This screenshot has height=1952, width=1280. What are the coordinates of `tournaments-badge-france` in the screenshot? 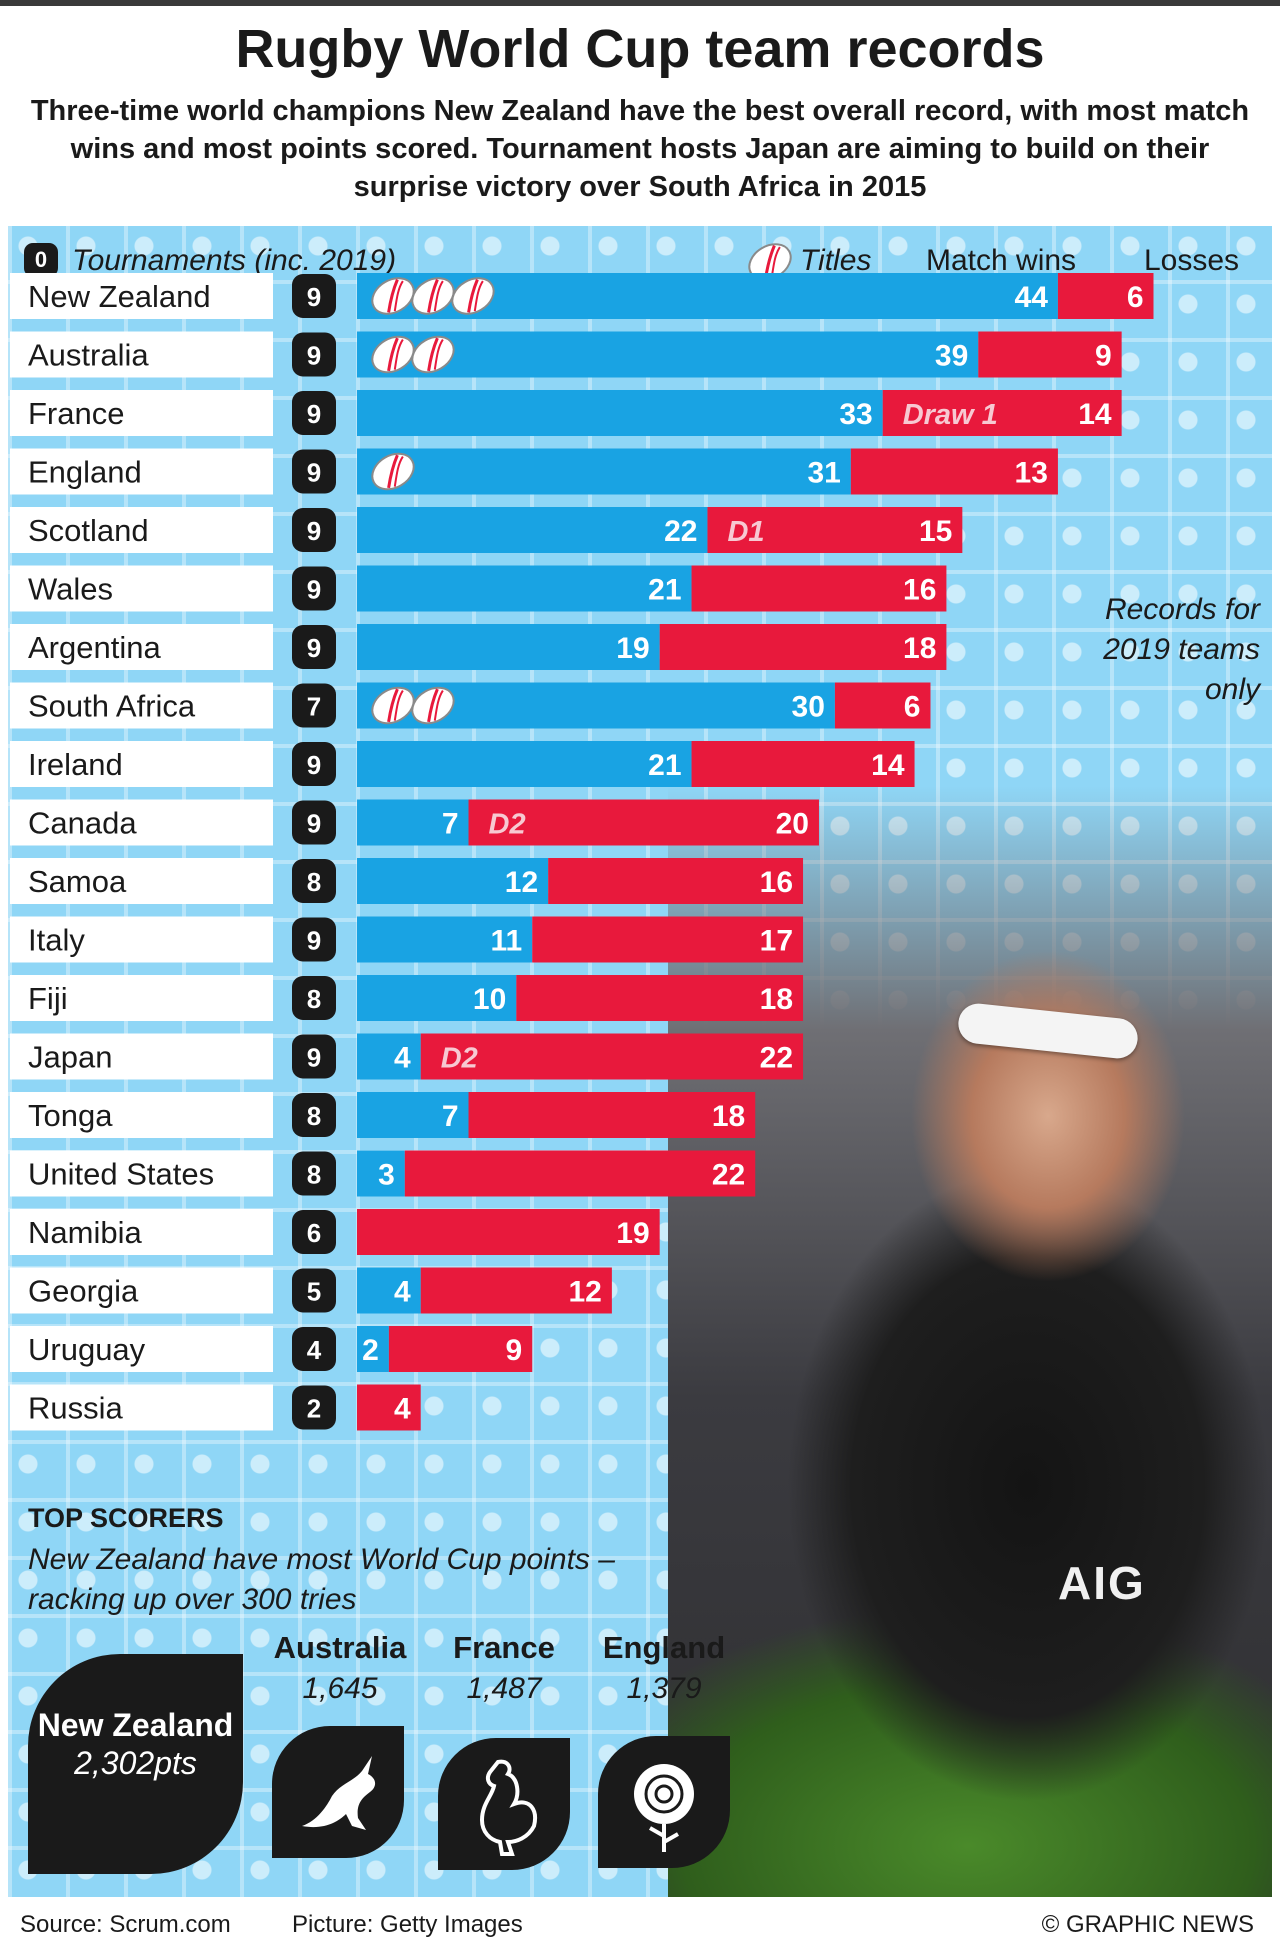 It's located at (314, 413).